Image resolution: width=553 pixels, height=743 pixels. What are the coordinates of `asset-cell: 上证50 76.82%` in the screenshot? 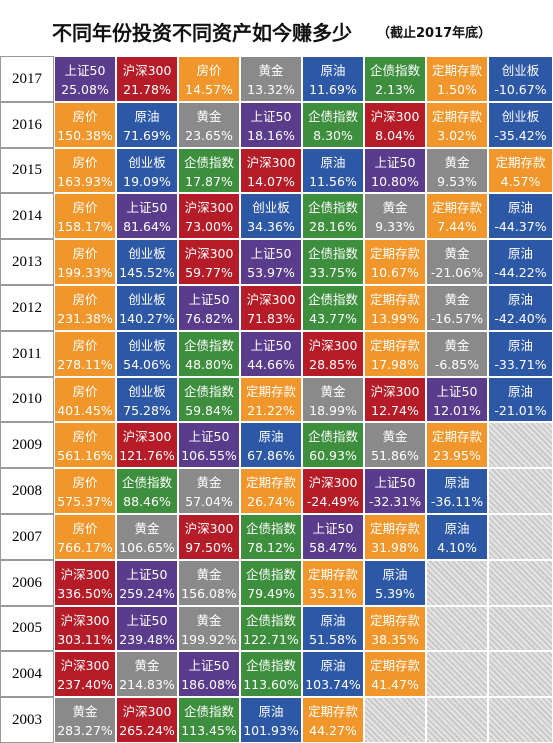 It's located at (209, 308).